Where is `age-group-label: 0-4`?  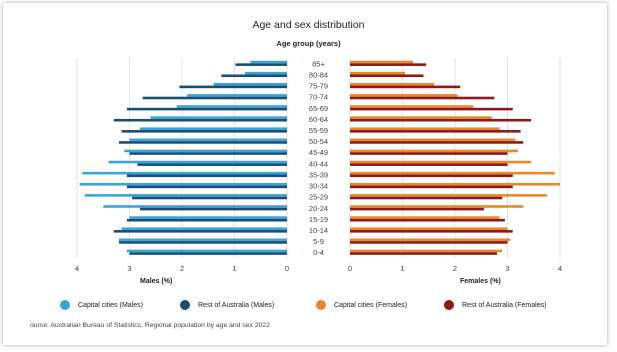 age-group-label: 0-4 is located at coordinates (318, 252).